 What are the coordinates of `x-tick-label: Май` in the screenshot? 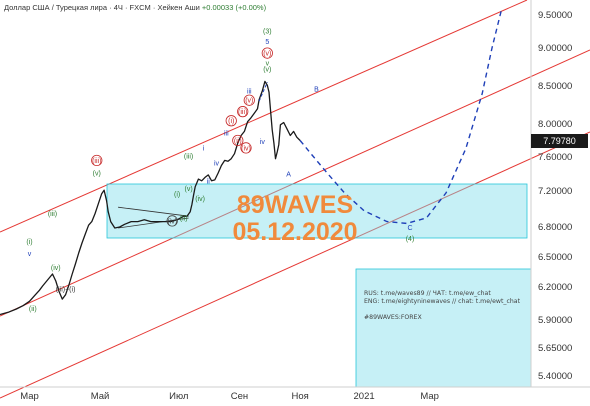 It's located at (100, 396).